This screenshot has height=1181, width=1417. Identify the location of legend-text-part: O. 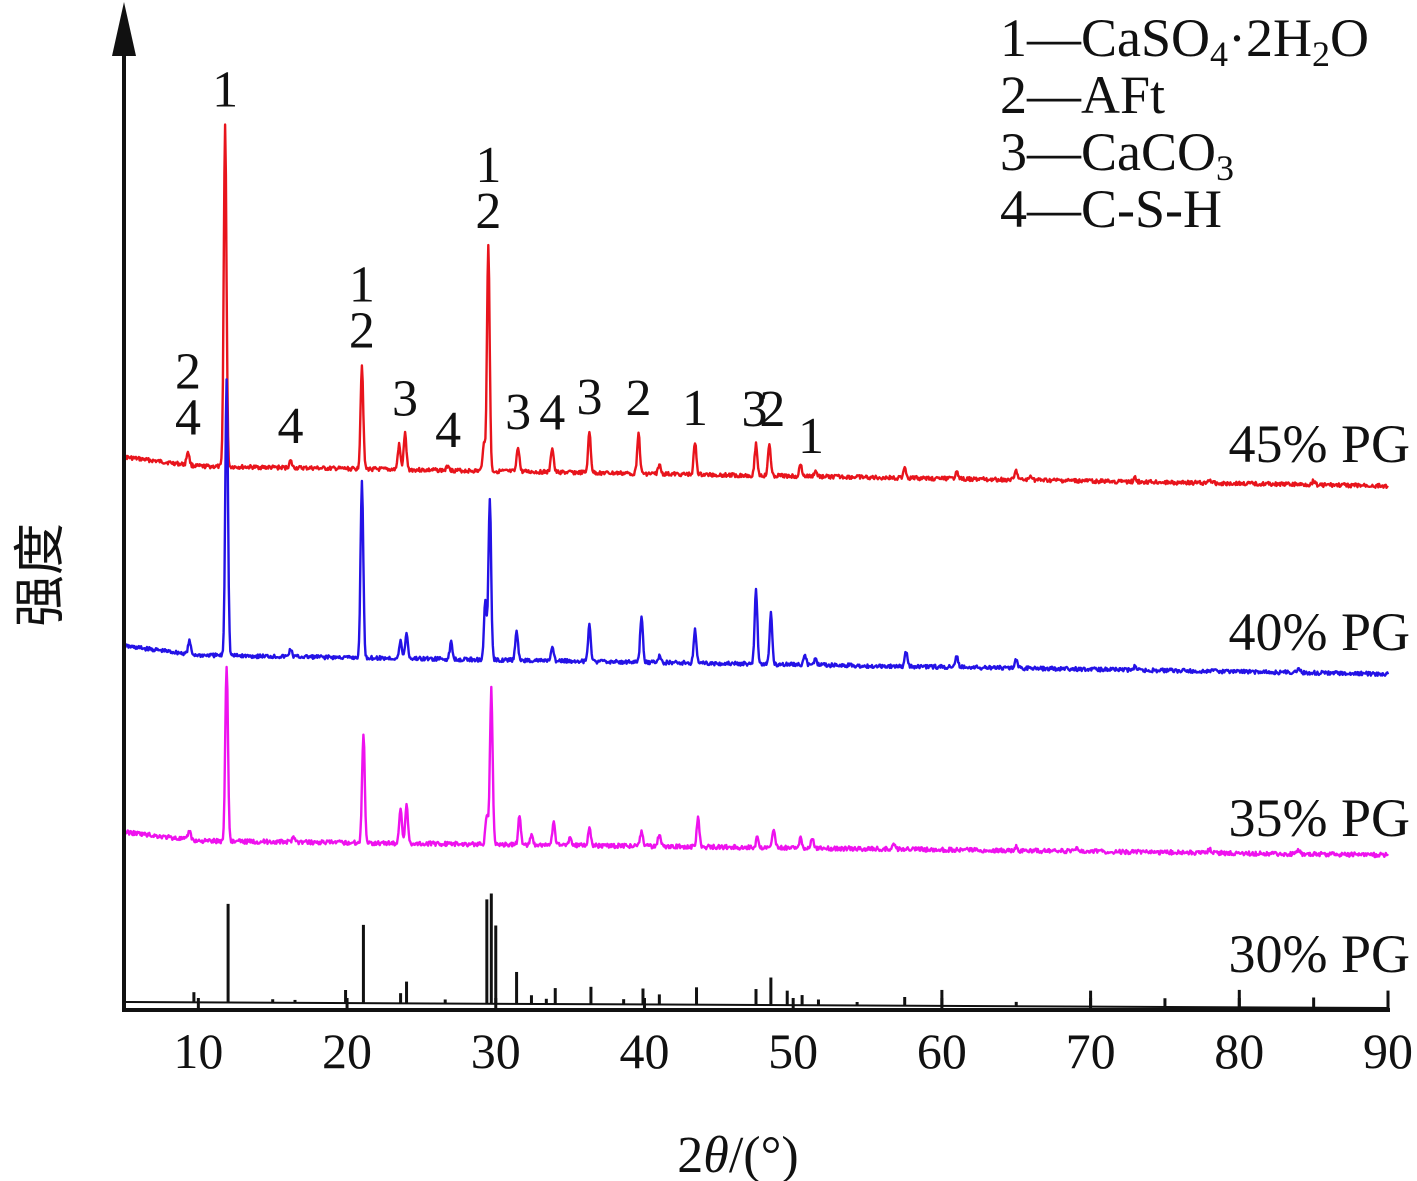
(1349, 38).